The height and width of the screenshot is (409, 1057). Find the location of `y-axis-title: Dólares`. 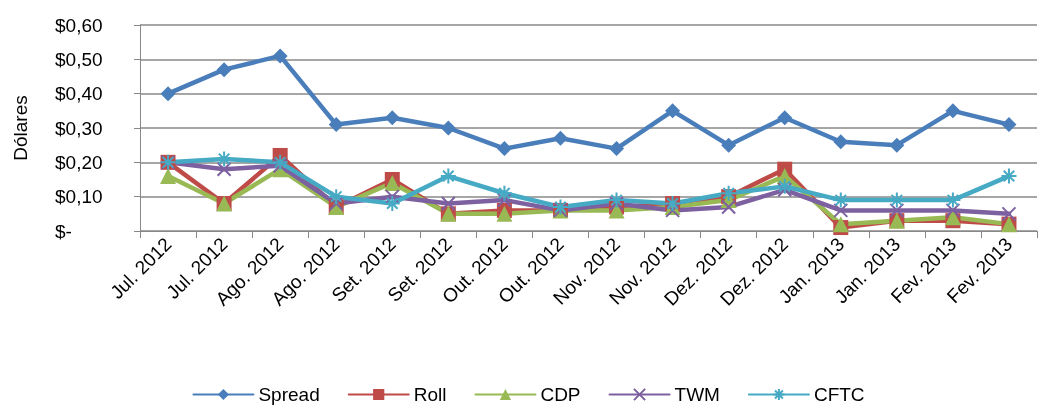

y-axis-title: Dólares is located at coordinates (20, 128).